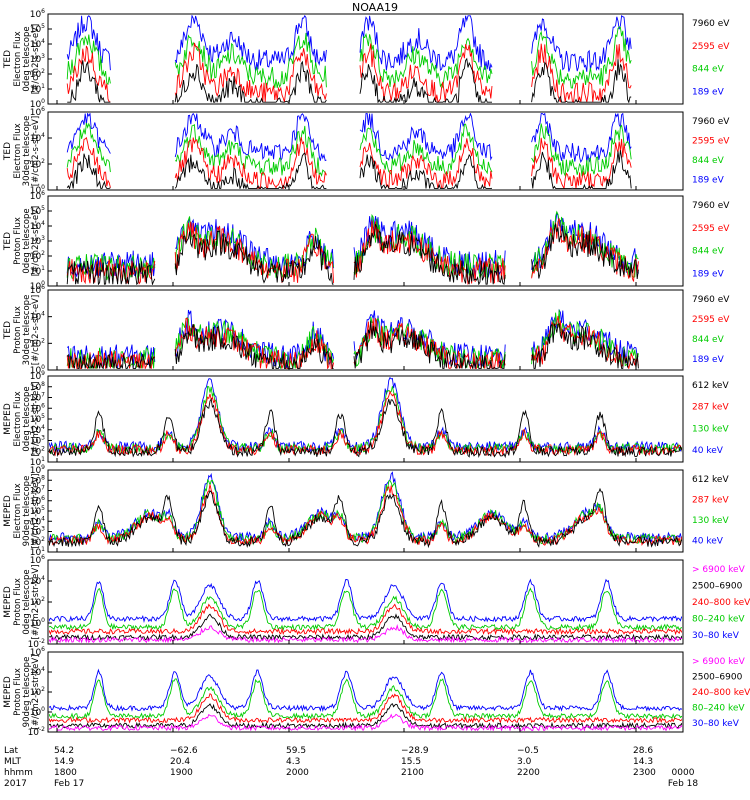 Image resolution: width=750 pixels, height=800 pixels. Describe the element at coordinates (13, 762) in the screenshot. I see `x-row-label: MLT` at that location.